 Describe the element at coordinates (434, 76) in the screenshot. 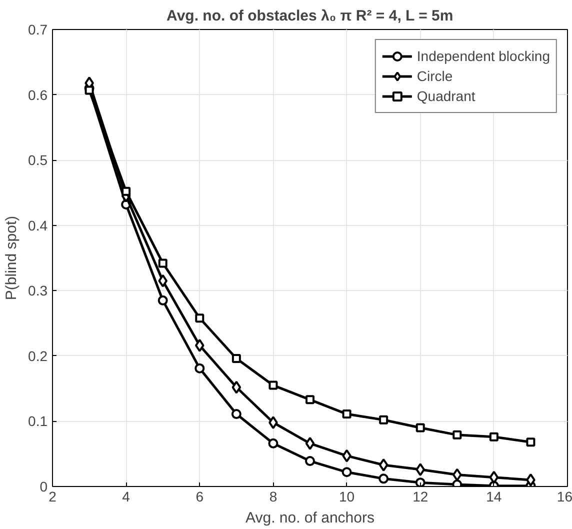

I see `legend-label: Circle` at that location.